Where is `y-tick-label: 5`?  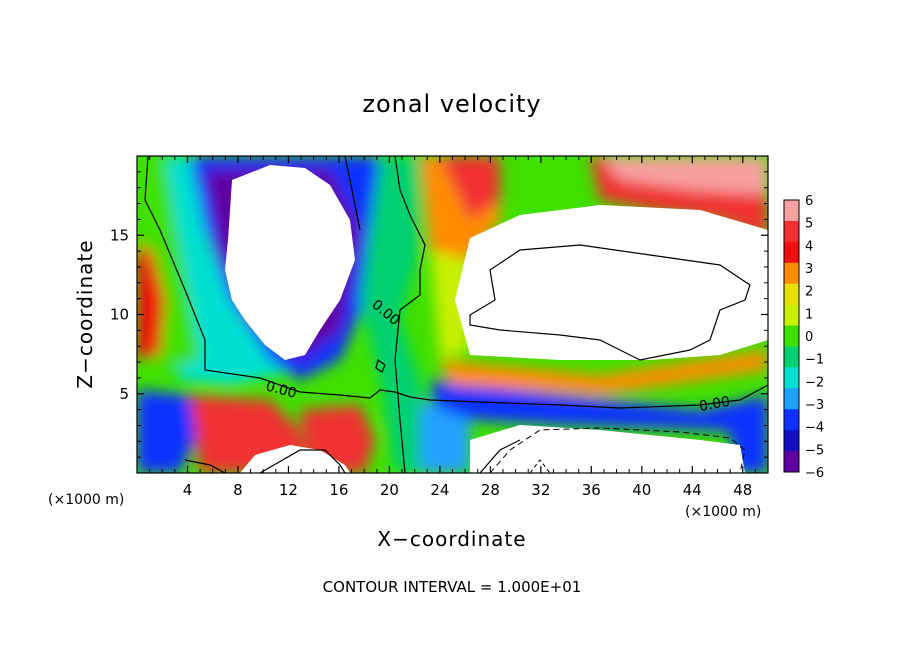 y-tick-label: 5 is located at coordinates (124, 394).